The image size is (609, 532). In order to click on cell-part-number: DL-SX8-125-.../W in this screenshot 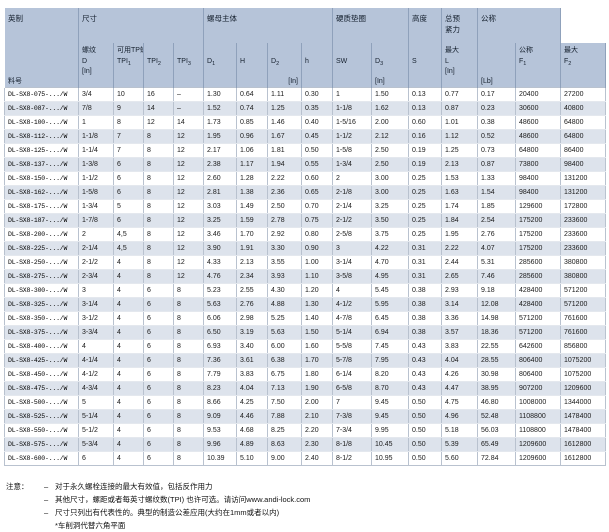, I will do `click(41, 150)`.